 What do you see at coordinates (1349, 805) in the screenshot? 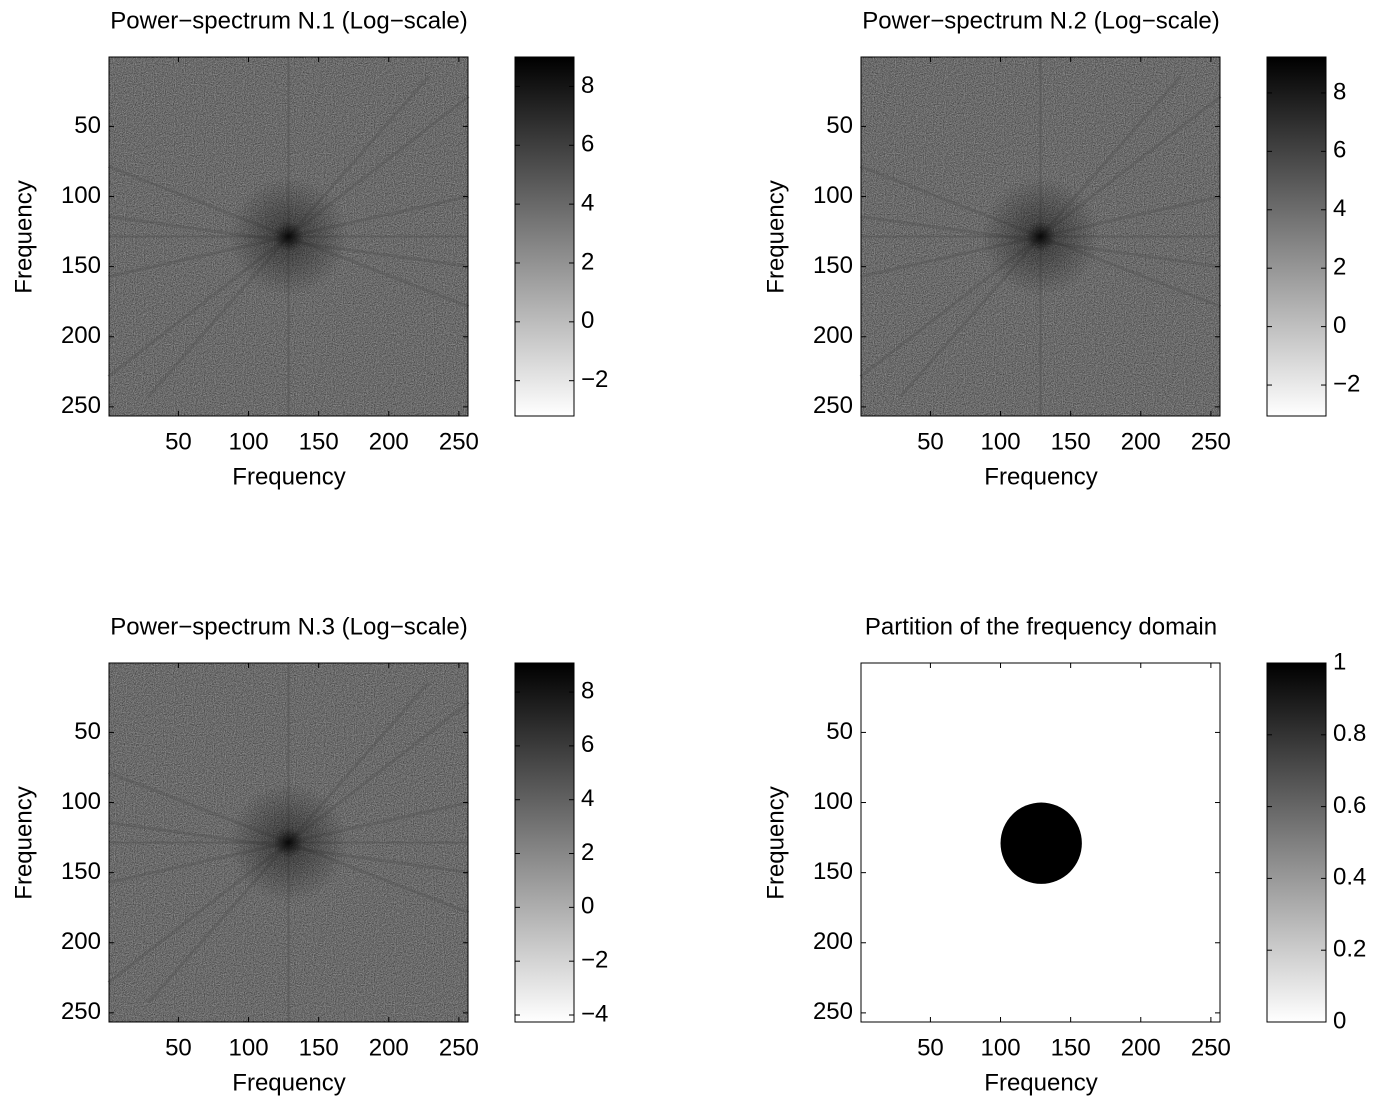
I see `colorbar-tick-label: 0.6` at bounding box center [1349, 805].